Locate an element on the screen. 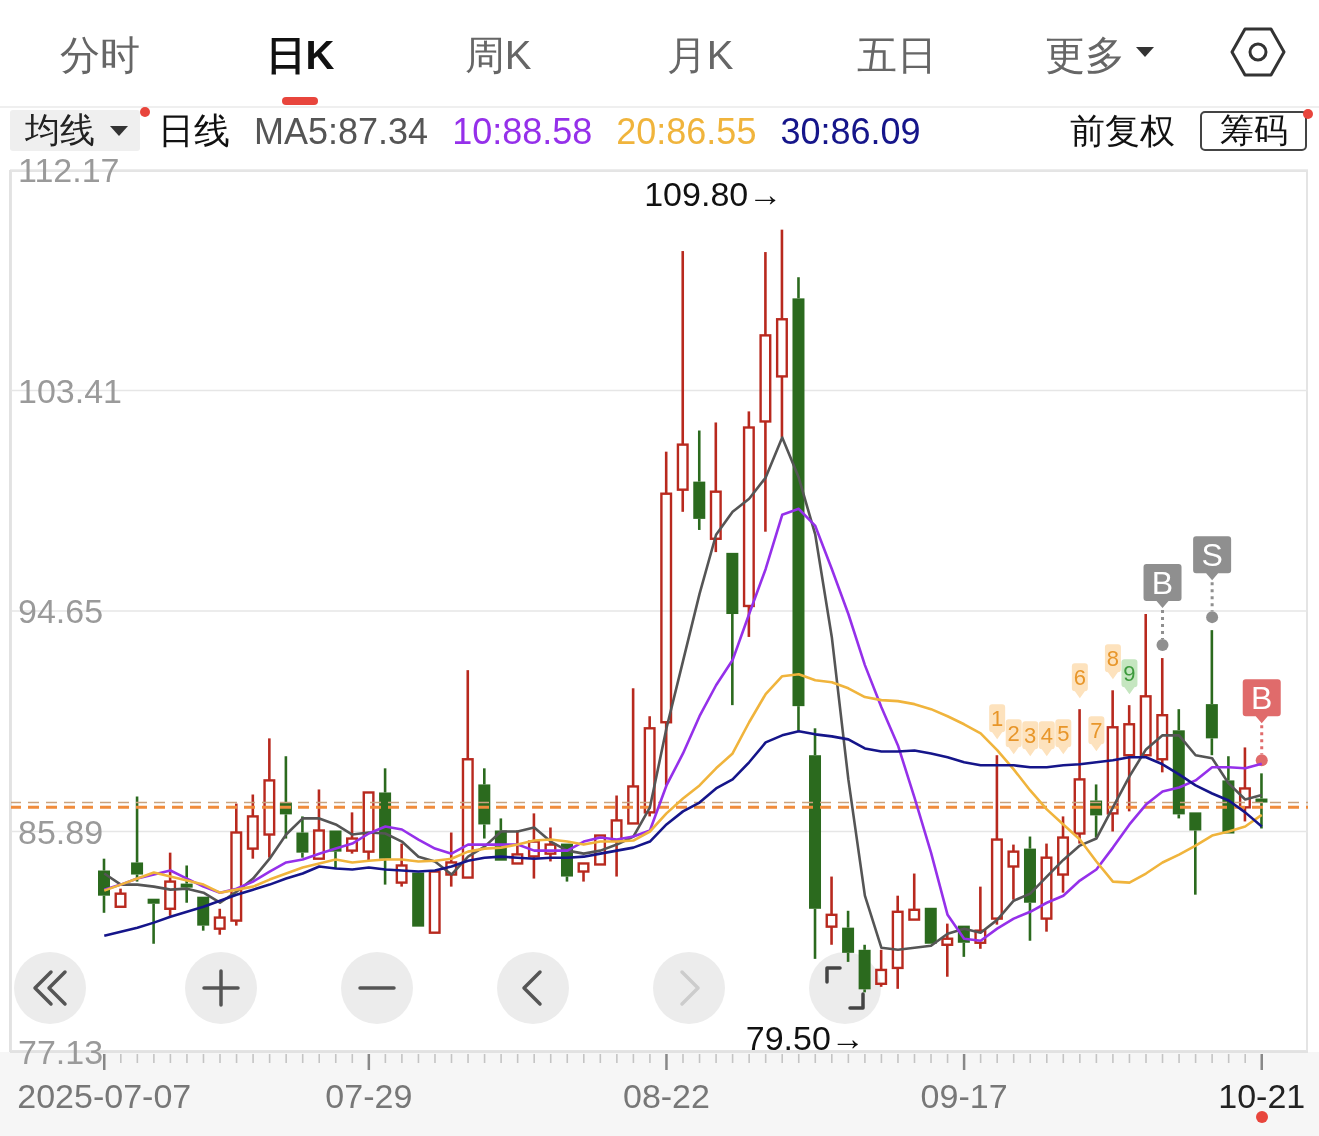  y-tick-label: 94.65 is located at coordinates (61, 611).